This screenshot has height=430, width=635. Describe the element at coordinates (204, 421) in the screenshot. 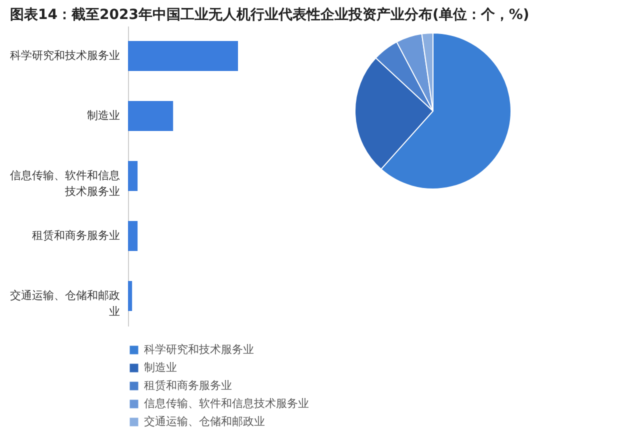

I see `legend-label: 交通运输、仓储和邮政业` at that location.